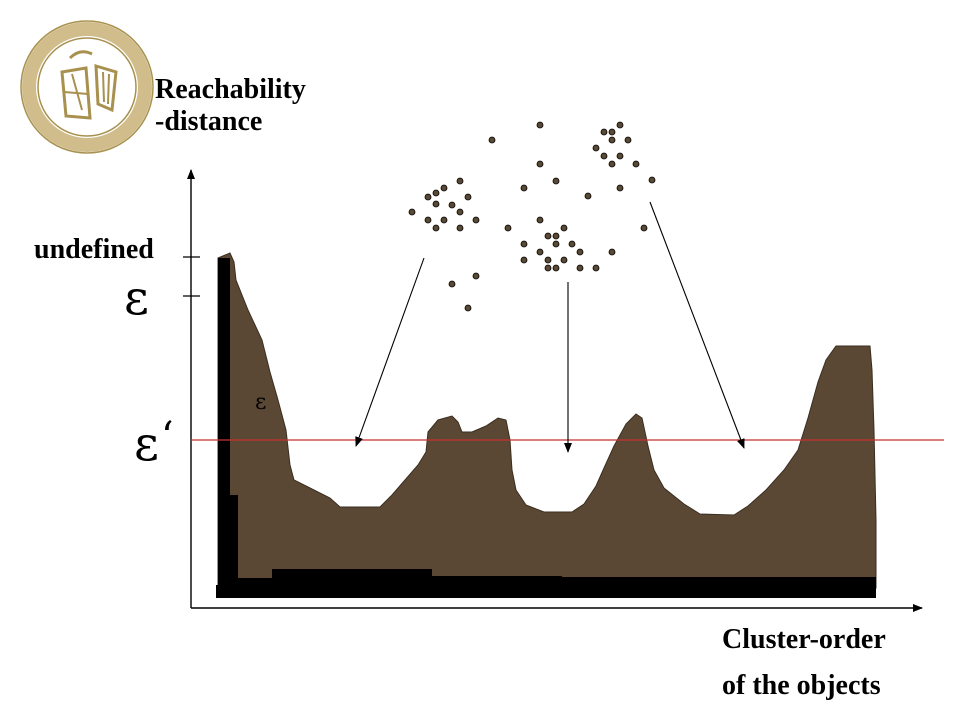 Image resolution: width=960 pixels, height=720 pixels. Describe the element at coordinates (804, 639) in the screenshot. I see `x-axis-label-line1: Cluster-order` at that location.